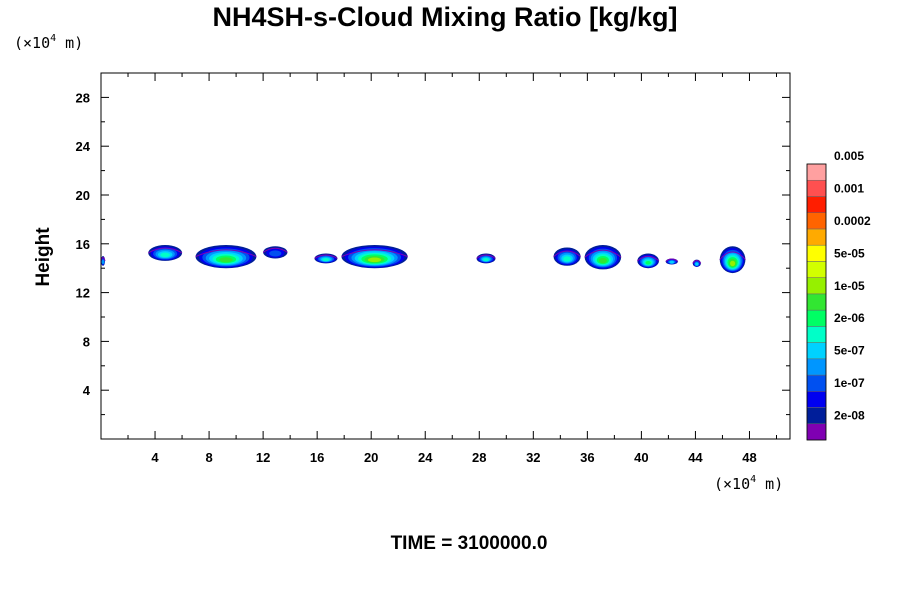 The image size is (900, 600). I want to click on y-tick-label: 16, so click(83, 244).